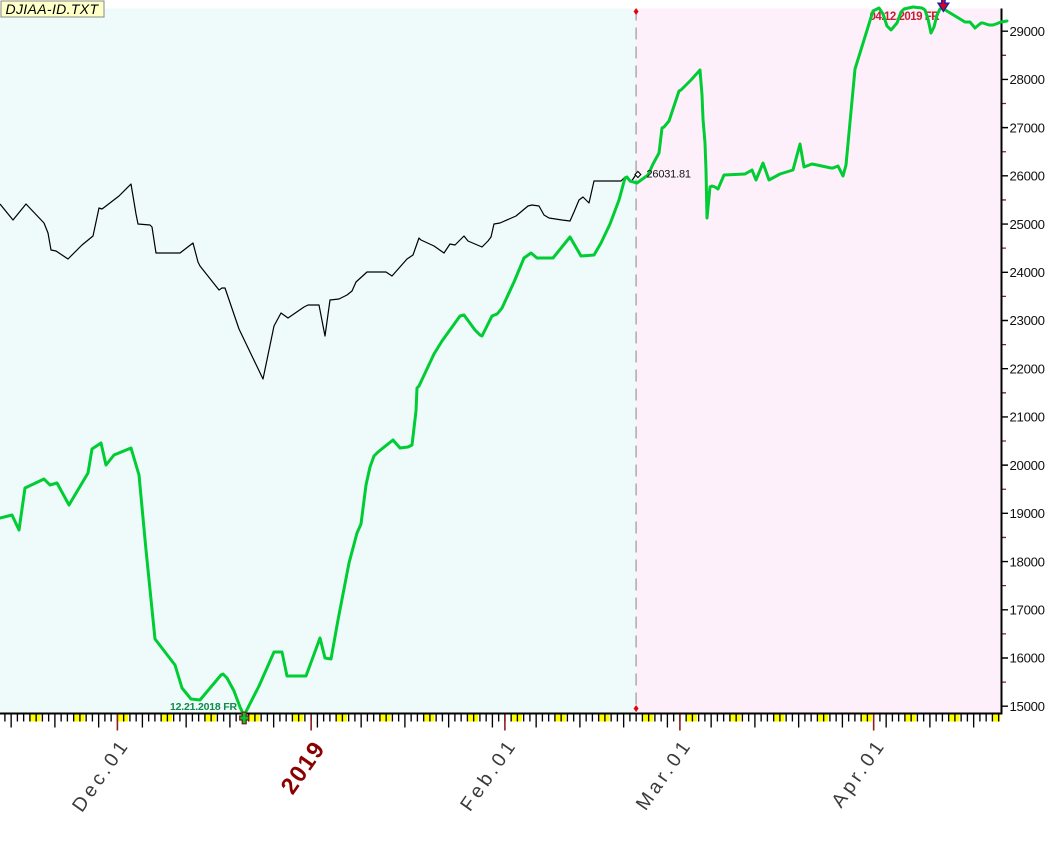 This screenshot has height=849, width=1063. Describe the element at coordinates (1027, 658) in the screenshot. I see `svg-text: 16000` at that location.